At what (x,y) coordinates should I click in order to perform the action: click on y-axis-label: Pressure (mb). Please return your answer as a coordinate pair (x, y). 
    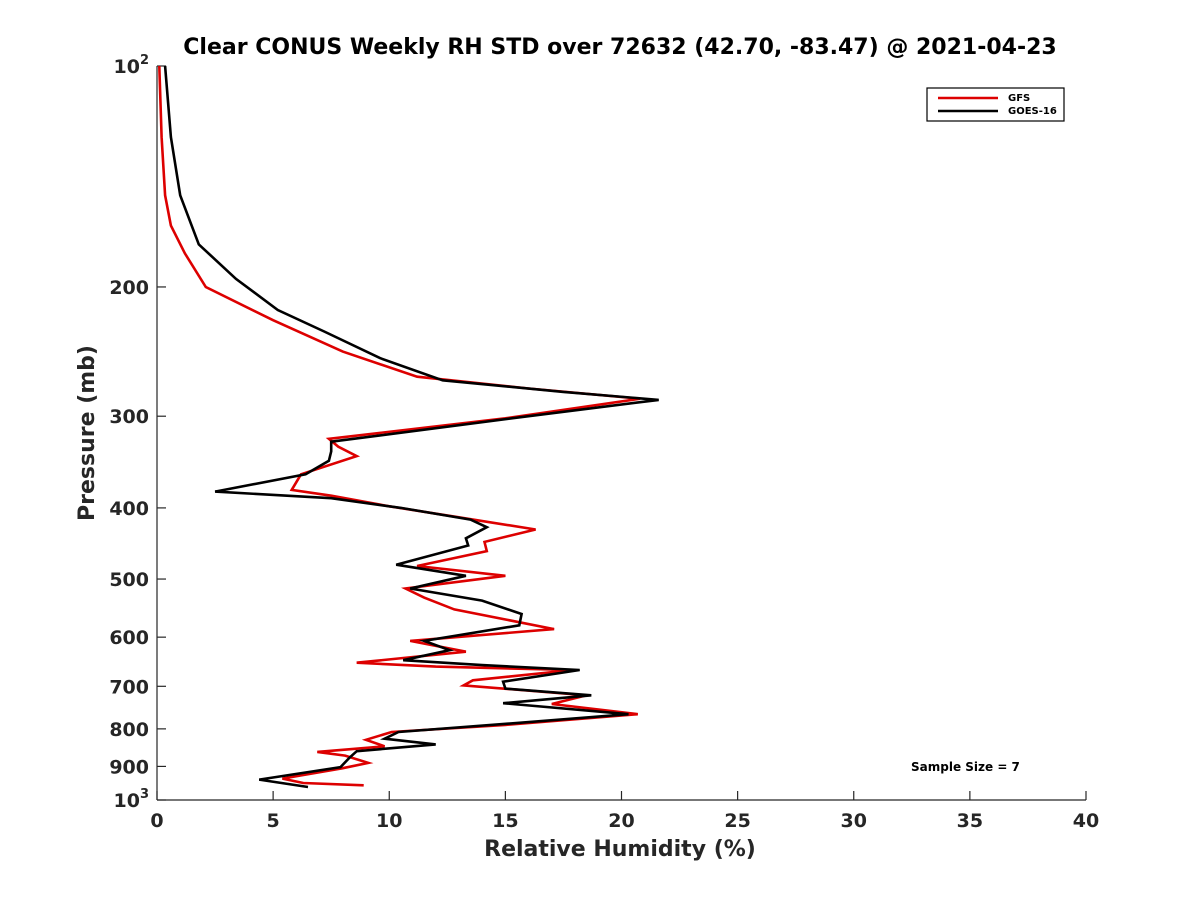
    Looking at the image, I should click on (87, 433).